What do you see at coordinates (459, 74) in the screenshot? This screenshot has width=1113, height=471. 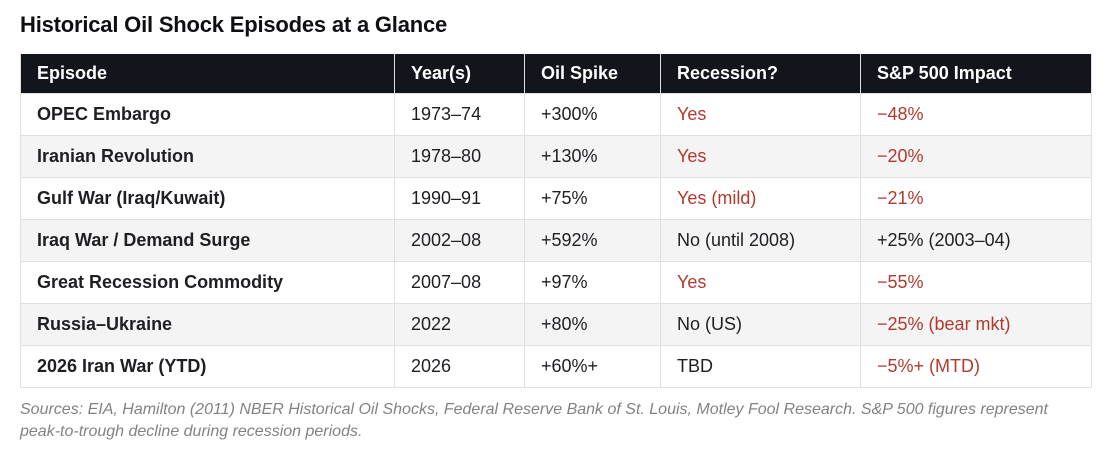 I see `column-header-years: Year(s)` at bounding box center [459, 74].